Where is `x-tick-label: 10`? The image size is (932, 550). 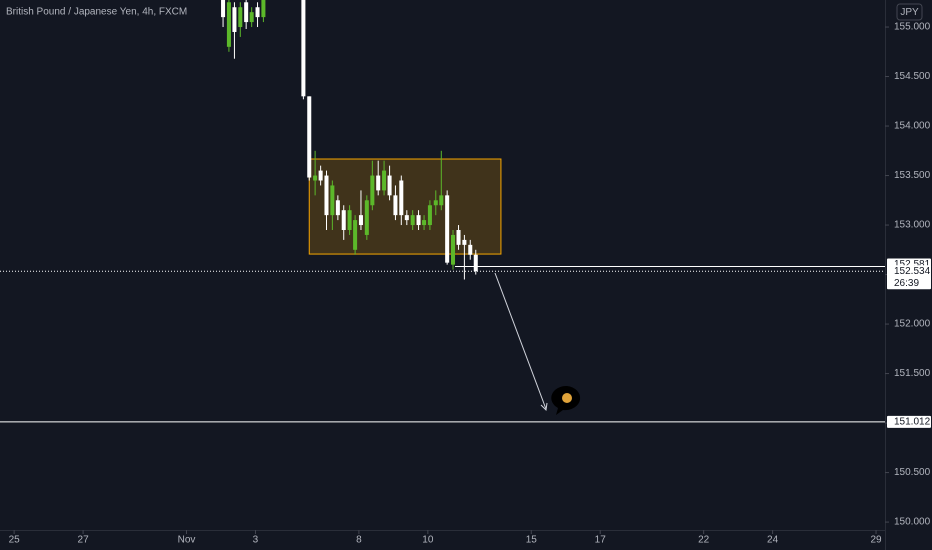 x-tick-label: 10 is located at coordinates (428, 540).